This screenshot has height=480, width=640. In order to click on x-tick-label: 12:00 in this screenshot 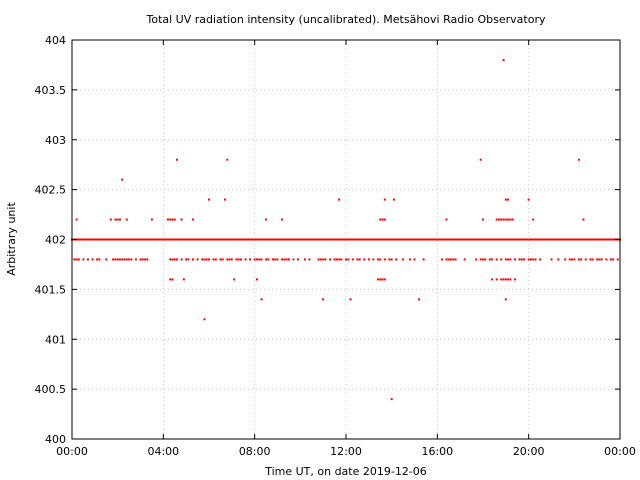, I will do `click(346, 451)`.